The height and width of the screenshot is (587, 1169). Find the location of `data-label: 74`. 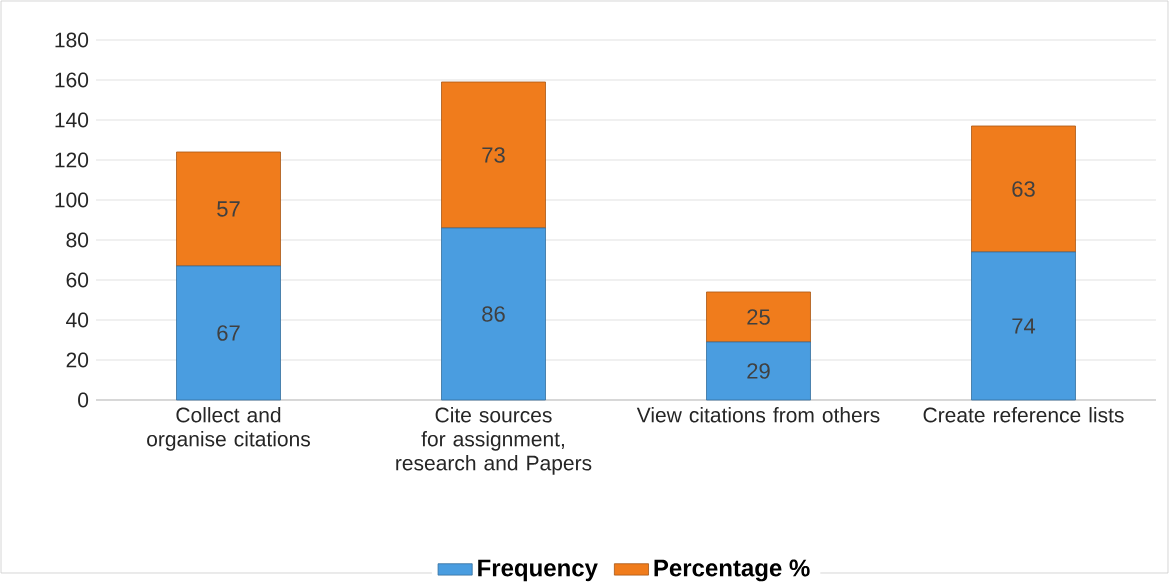

data-label: 74 is located at coordinates (1024, 326).